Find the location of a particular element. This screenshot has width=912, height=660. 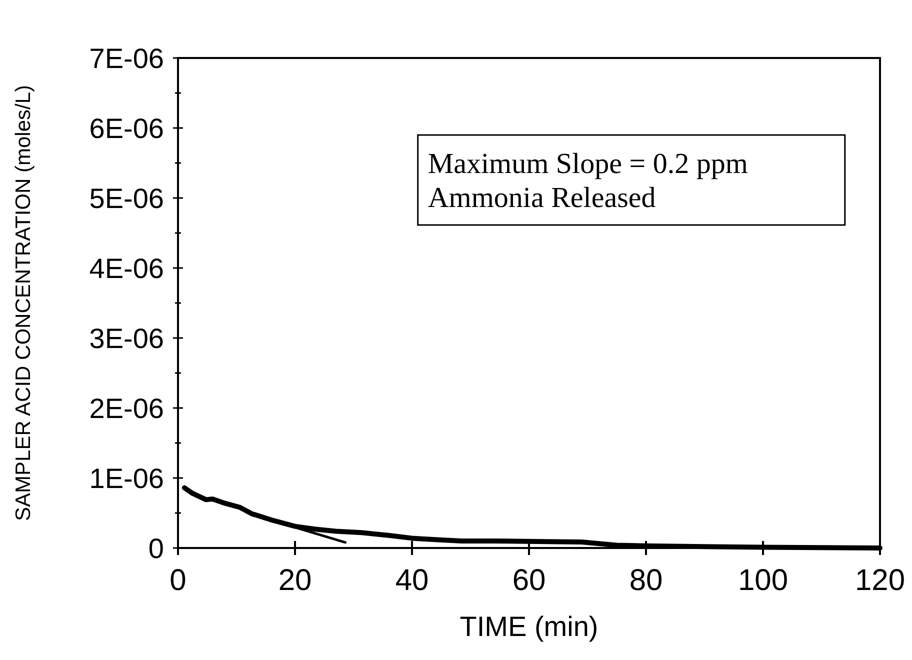

y-tick-label: 2E-06 is located at coordinates (126, 408).